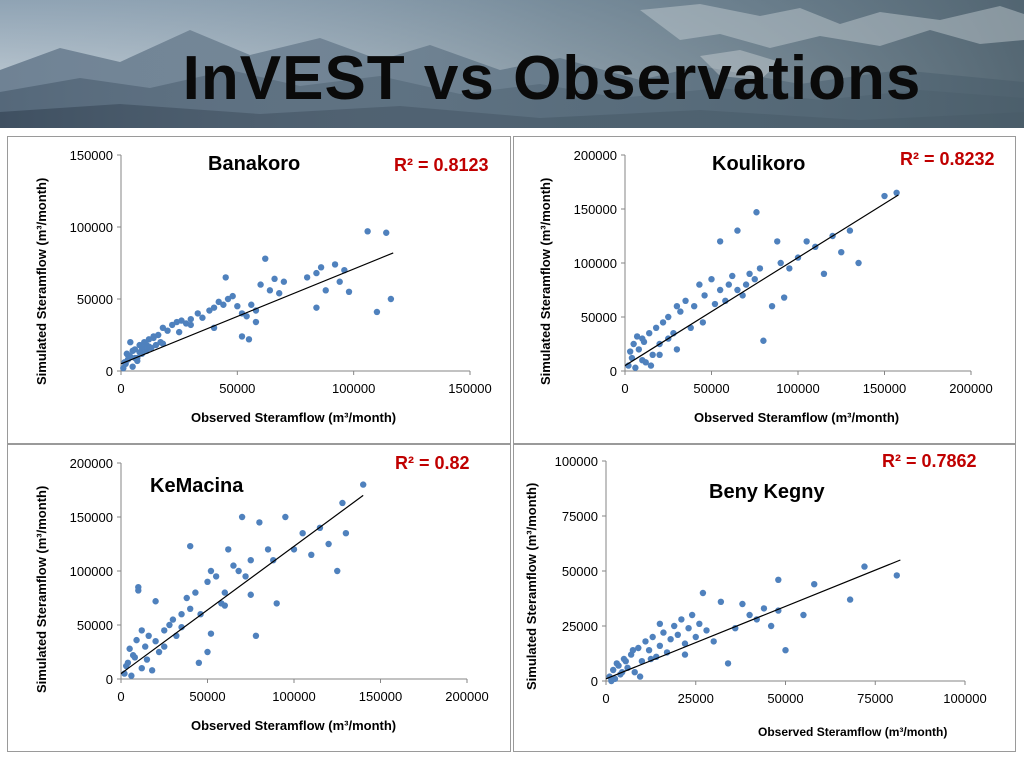  What do you see at coordinates (281, 272) in the screenshot?
I see `scatter-plot-banakoro: 0 50000 100000 150000 0 50000 100000 150000` at bounding box center [281, 272].